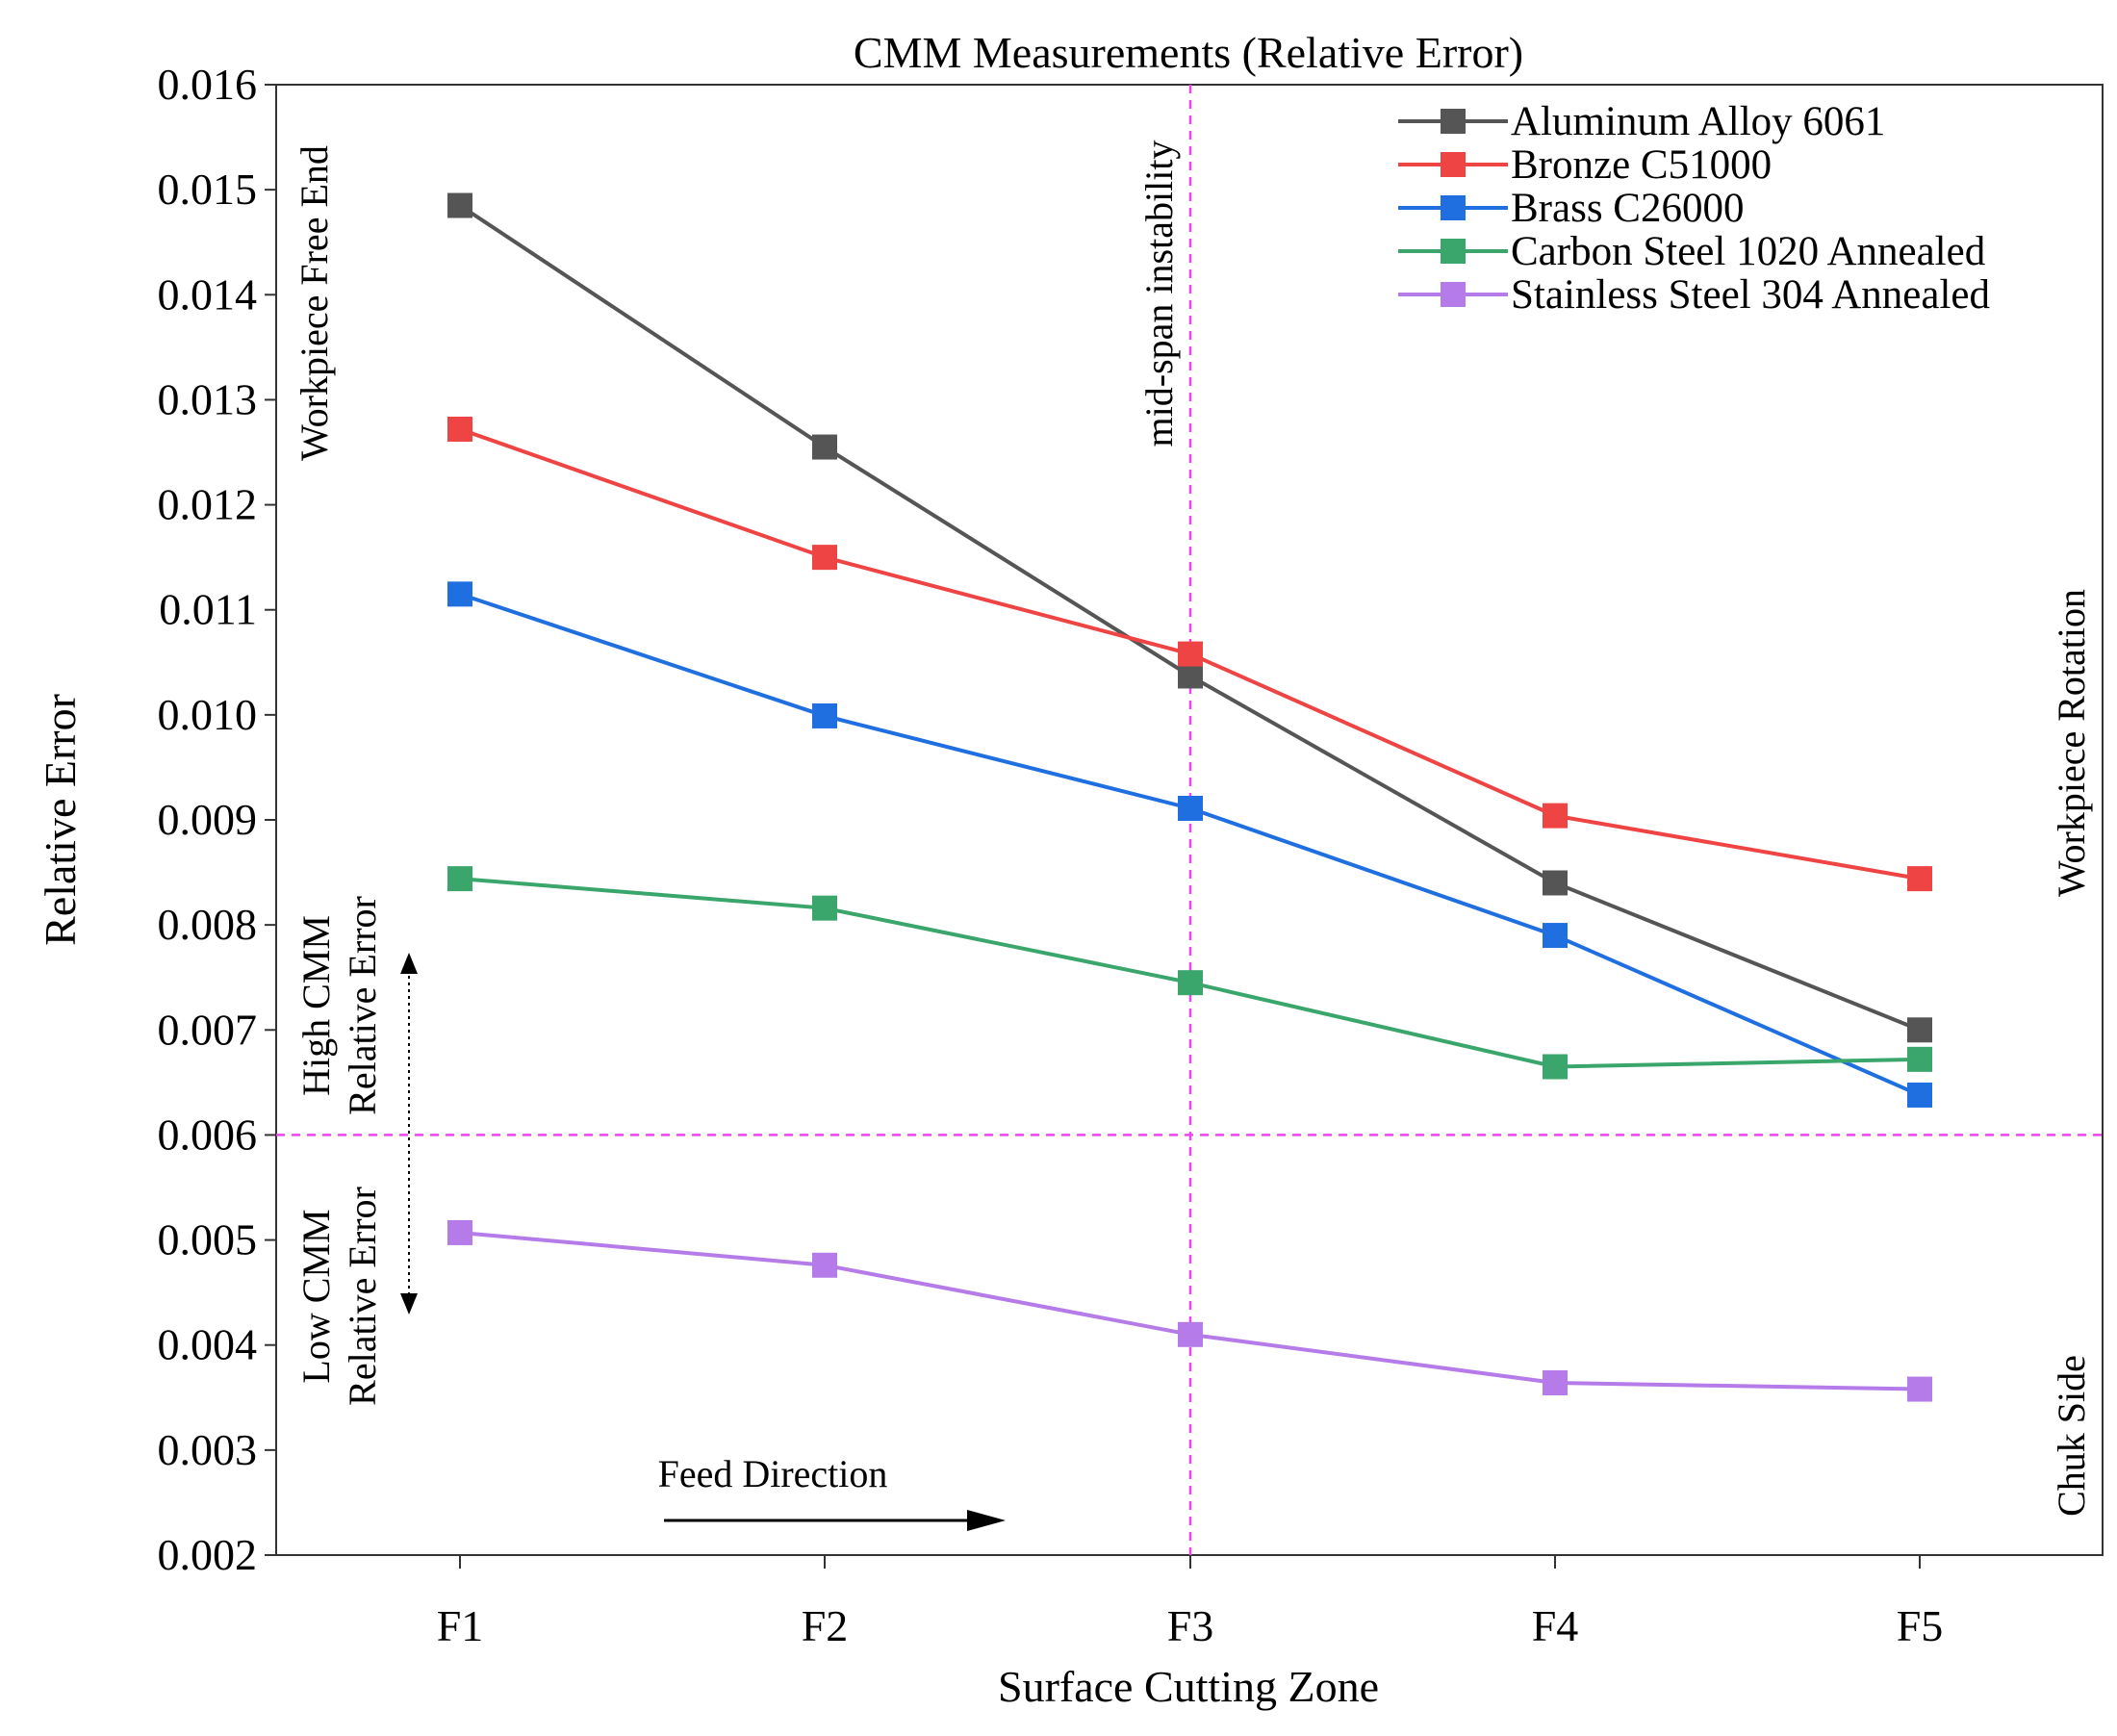  Describe the element at coordinates (314, 303) in the screenshot. I see `annotation-free-end: Workpiece Free End` at that location.